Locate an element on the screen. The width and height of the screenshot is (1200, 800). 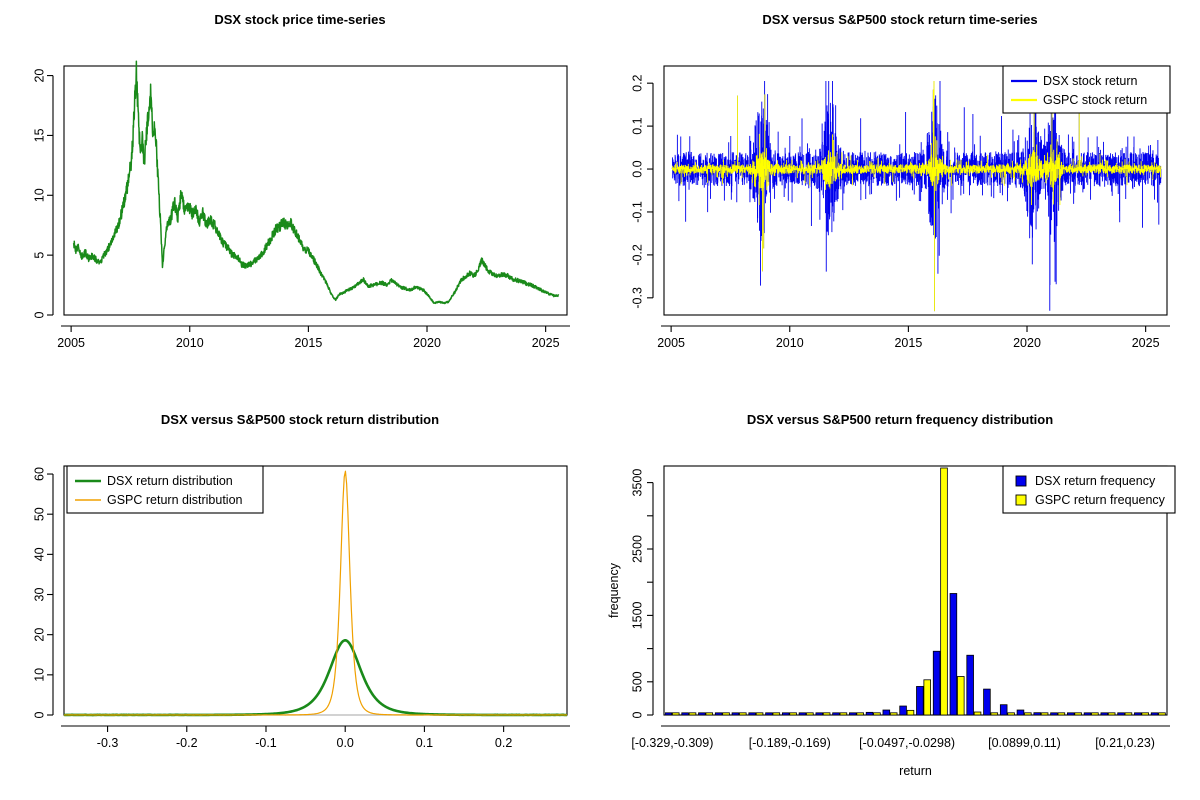
y-tick-label: -0.1 is located at coordinates (637, 212).